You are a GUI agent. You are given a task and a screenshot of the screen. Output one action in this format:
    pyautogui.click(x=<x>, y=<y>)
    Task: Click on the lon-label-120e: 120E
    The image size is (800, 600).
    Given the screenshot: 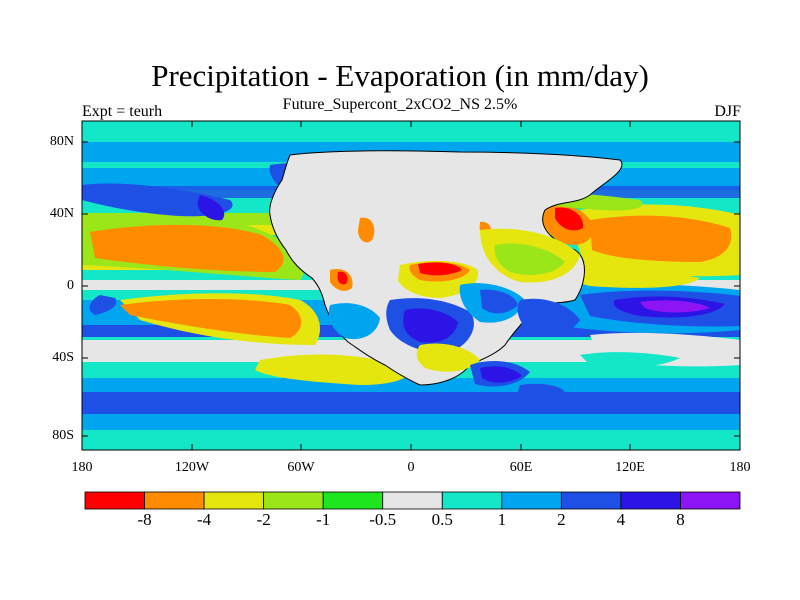 What is the action you would take?
    pyautogui.click(x=630, y=467)
    